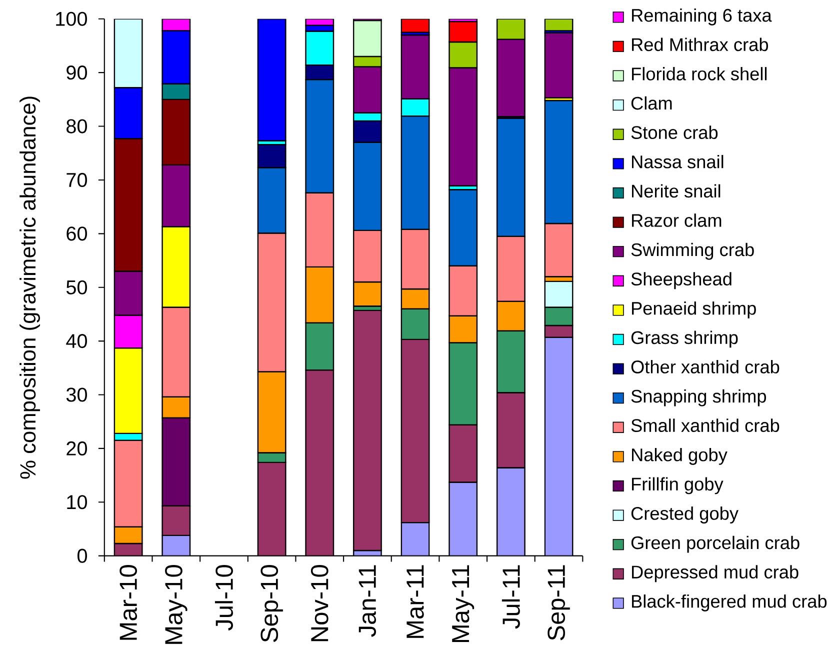 The image size is (834, 650). I want to click on y-tick-label: 20, so click(76, 448).